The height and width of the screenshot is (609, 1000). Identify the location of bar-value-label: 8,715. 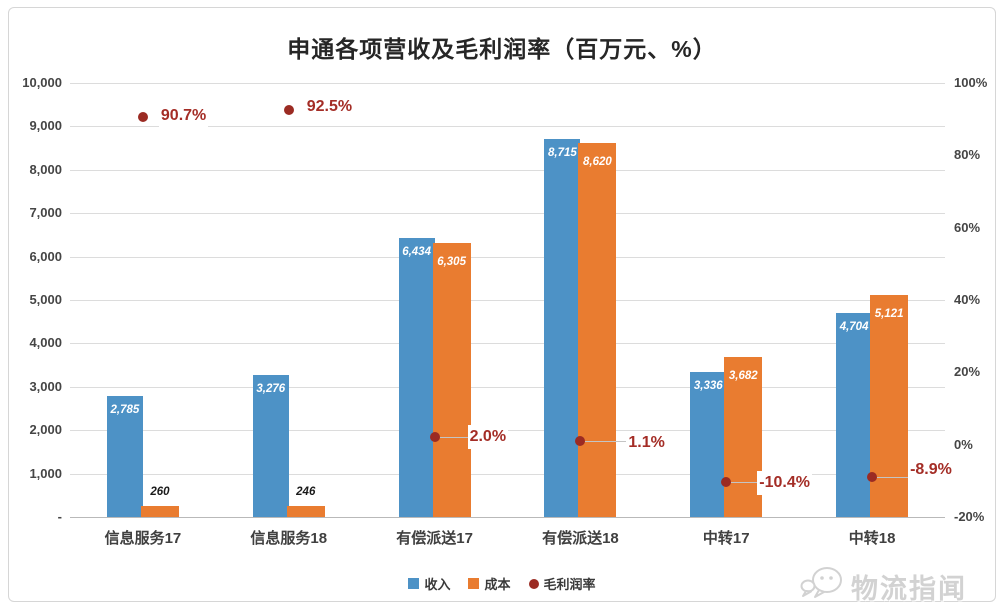
(562, 152).